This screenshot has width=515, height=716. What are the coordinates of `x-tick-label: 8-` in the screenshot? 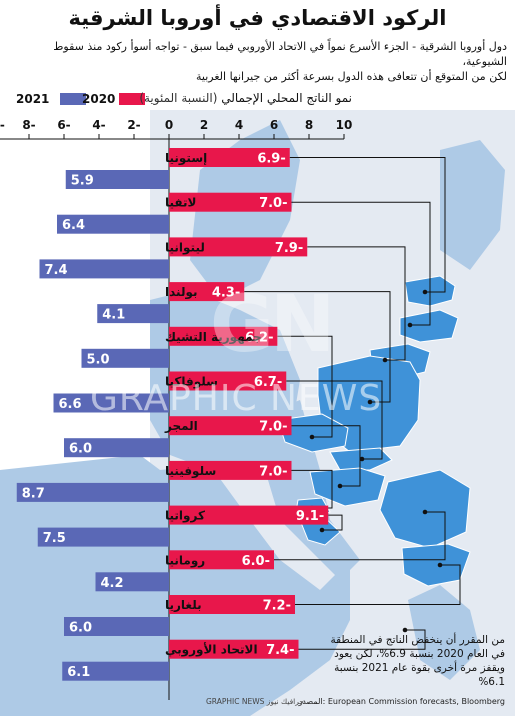 It's located at (28, 125).